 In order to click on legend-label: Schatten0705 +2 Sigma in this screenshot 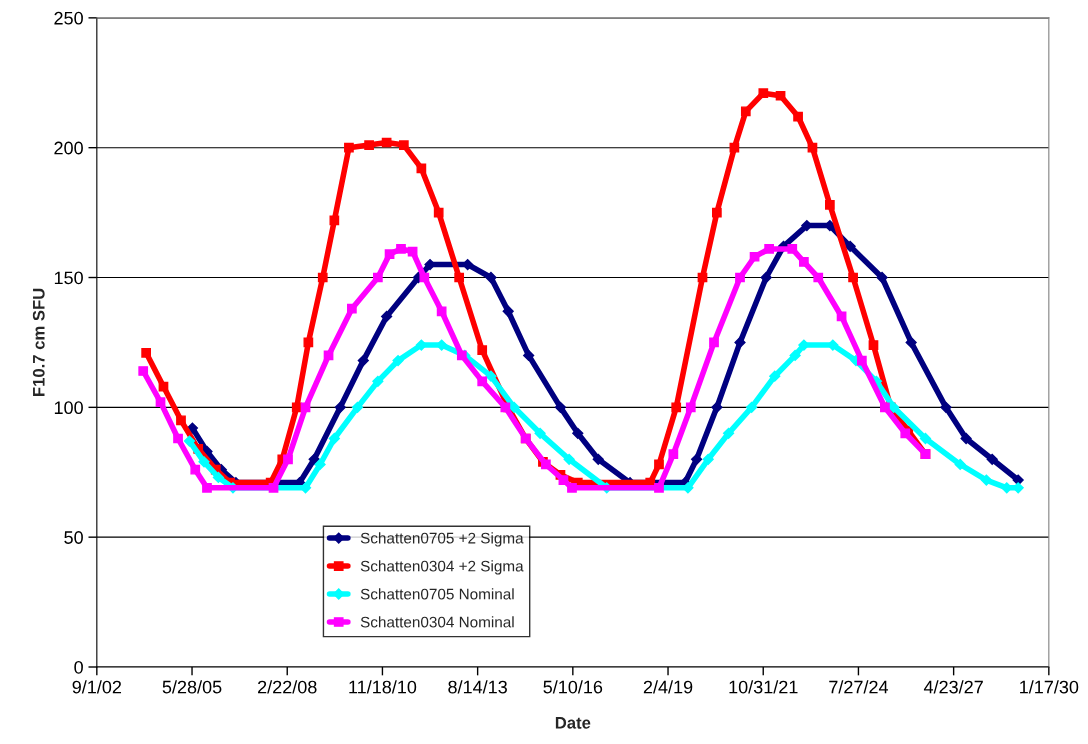, I will do `click(442, 539)`.